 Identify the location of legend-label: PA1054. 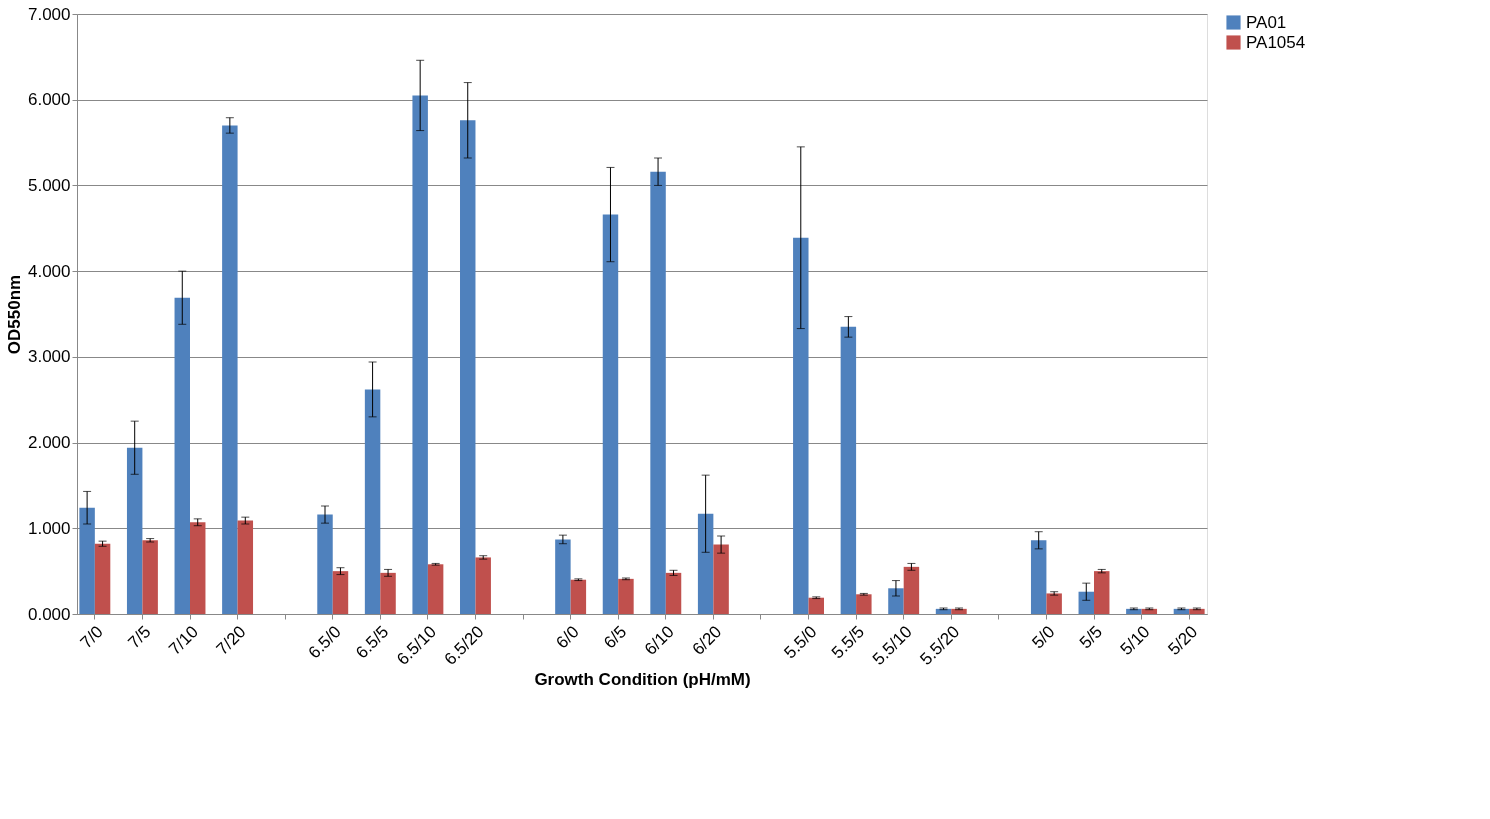
(1276, 42).